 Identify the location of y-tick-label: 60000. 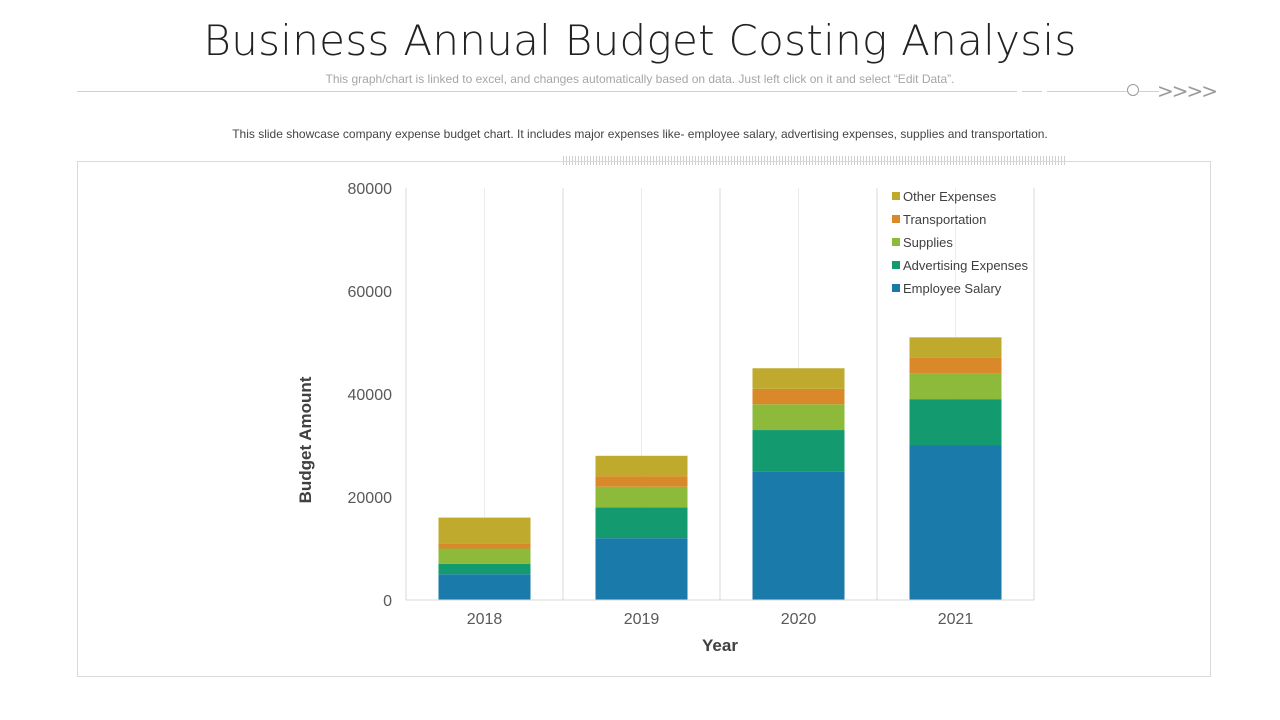
(370, 292).